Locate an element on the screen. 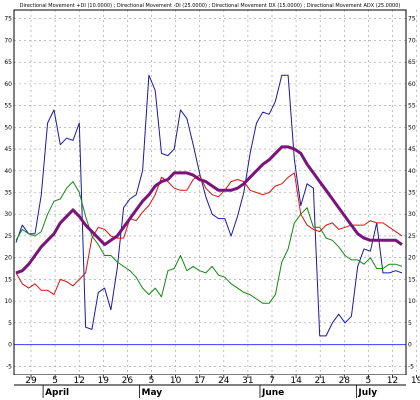 The image size is (420, 400). date-strip is located at coordinates (210, 387).